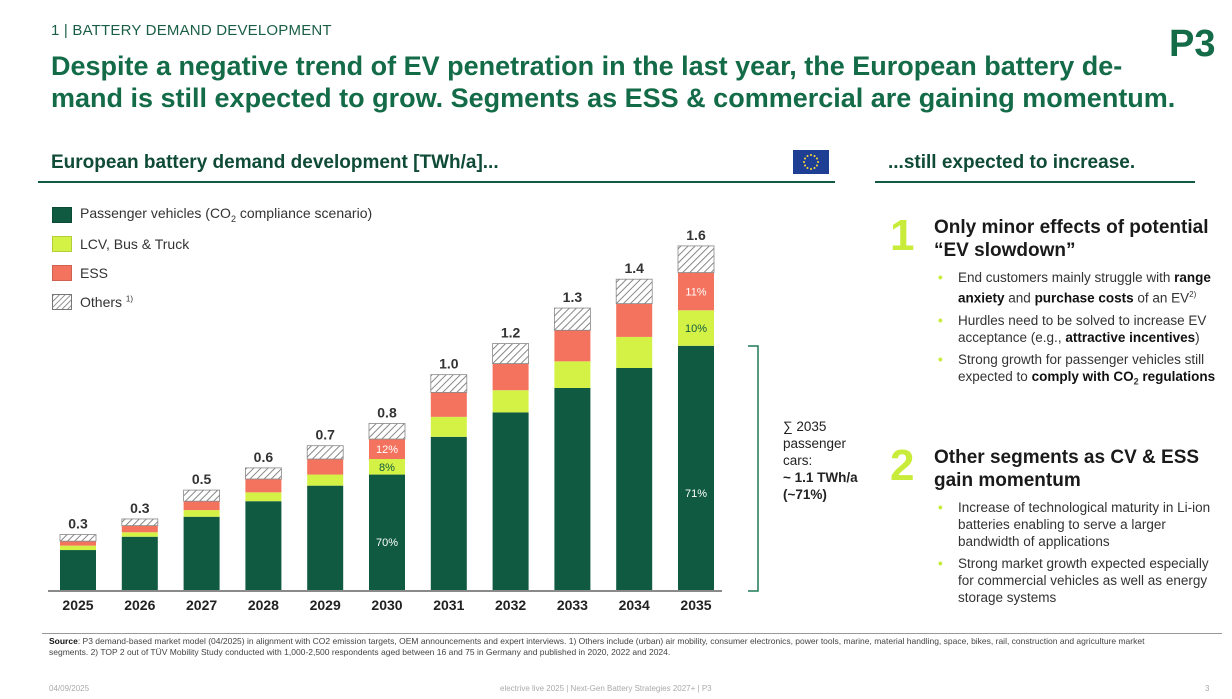 Image resolution: width=1232 pixels, height=699 pixels. What do you see at coordinates (139, 534) in the screenshot?
I see `bar-2026-lcv` at bounding box center [139, 534].